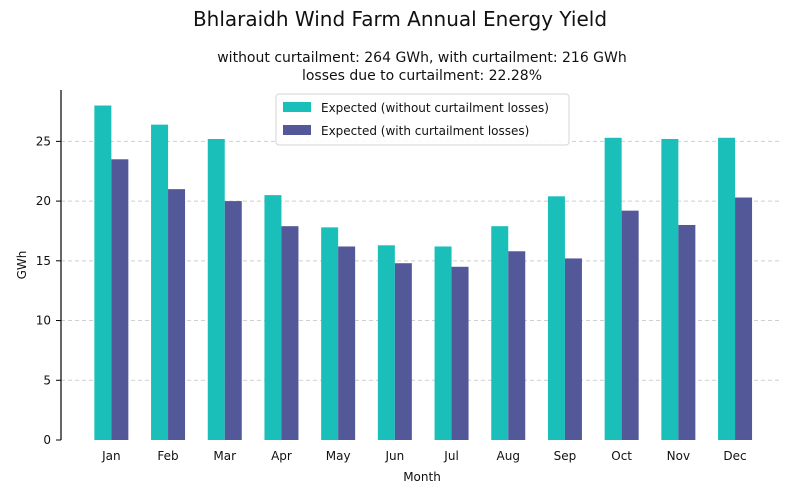  I want to click on bar-without-curtailment-apr, so click(273, 317).